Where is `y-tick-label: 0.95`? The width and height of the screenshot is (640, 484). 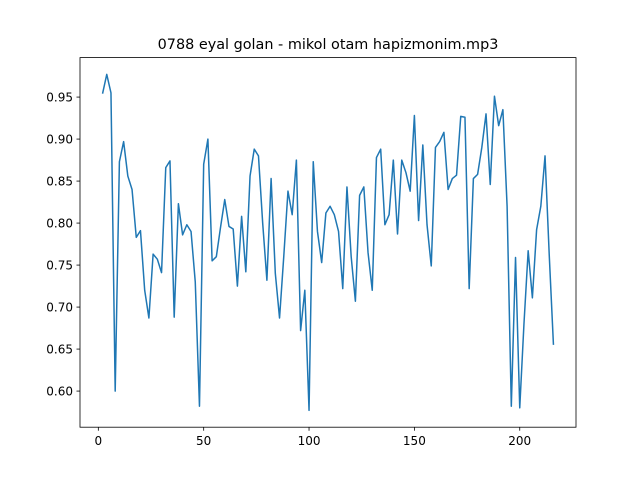 y-tick-label: 0.95 is located at coordinates (59, 98).